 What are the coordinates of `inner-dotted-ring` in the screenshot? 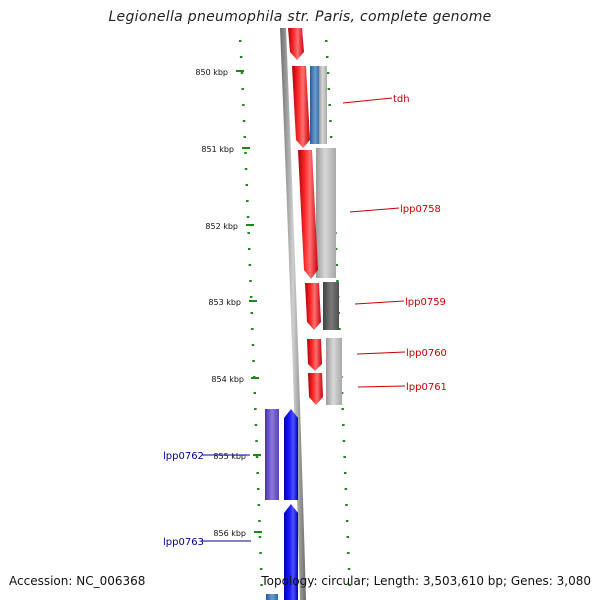 It's located at (251, 313).